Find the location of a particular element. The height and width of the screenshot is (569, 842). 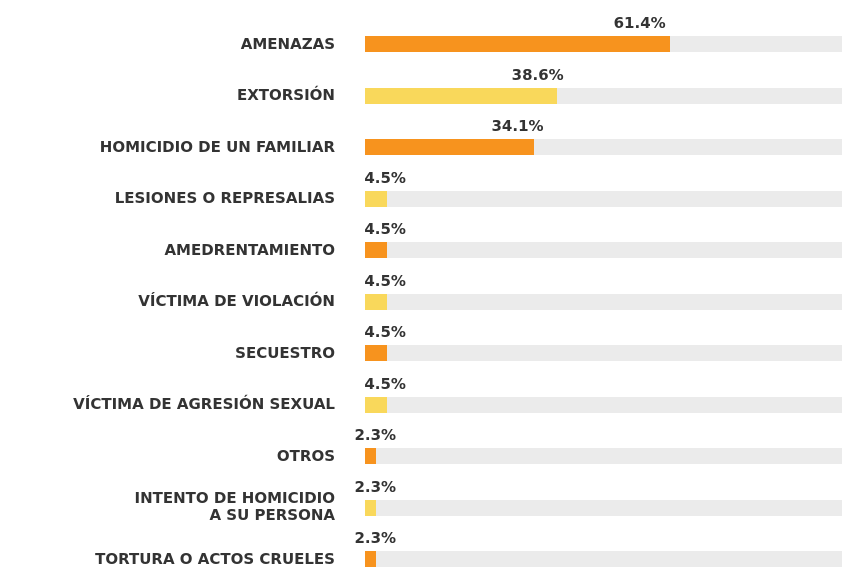

category-label: HOMICIDIO DE UN FAMILIAR is located at coordinates (217, 146).